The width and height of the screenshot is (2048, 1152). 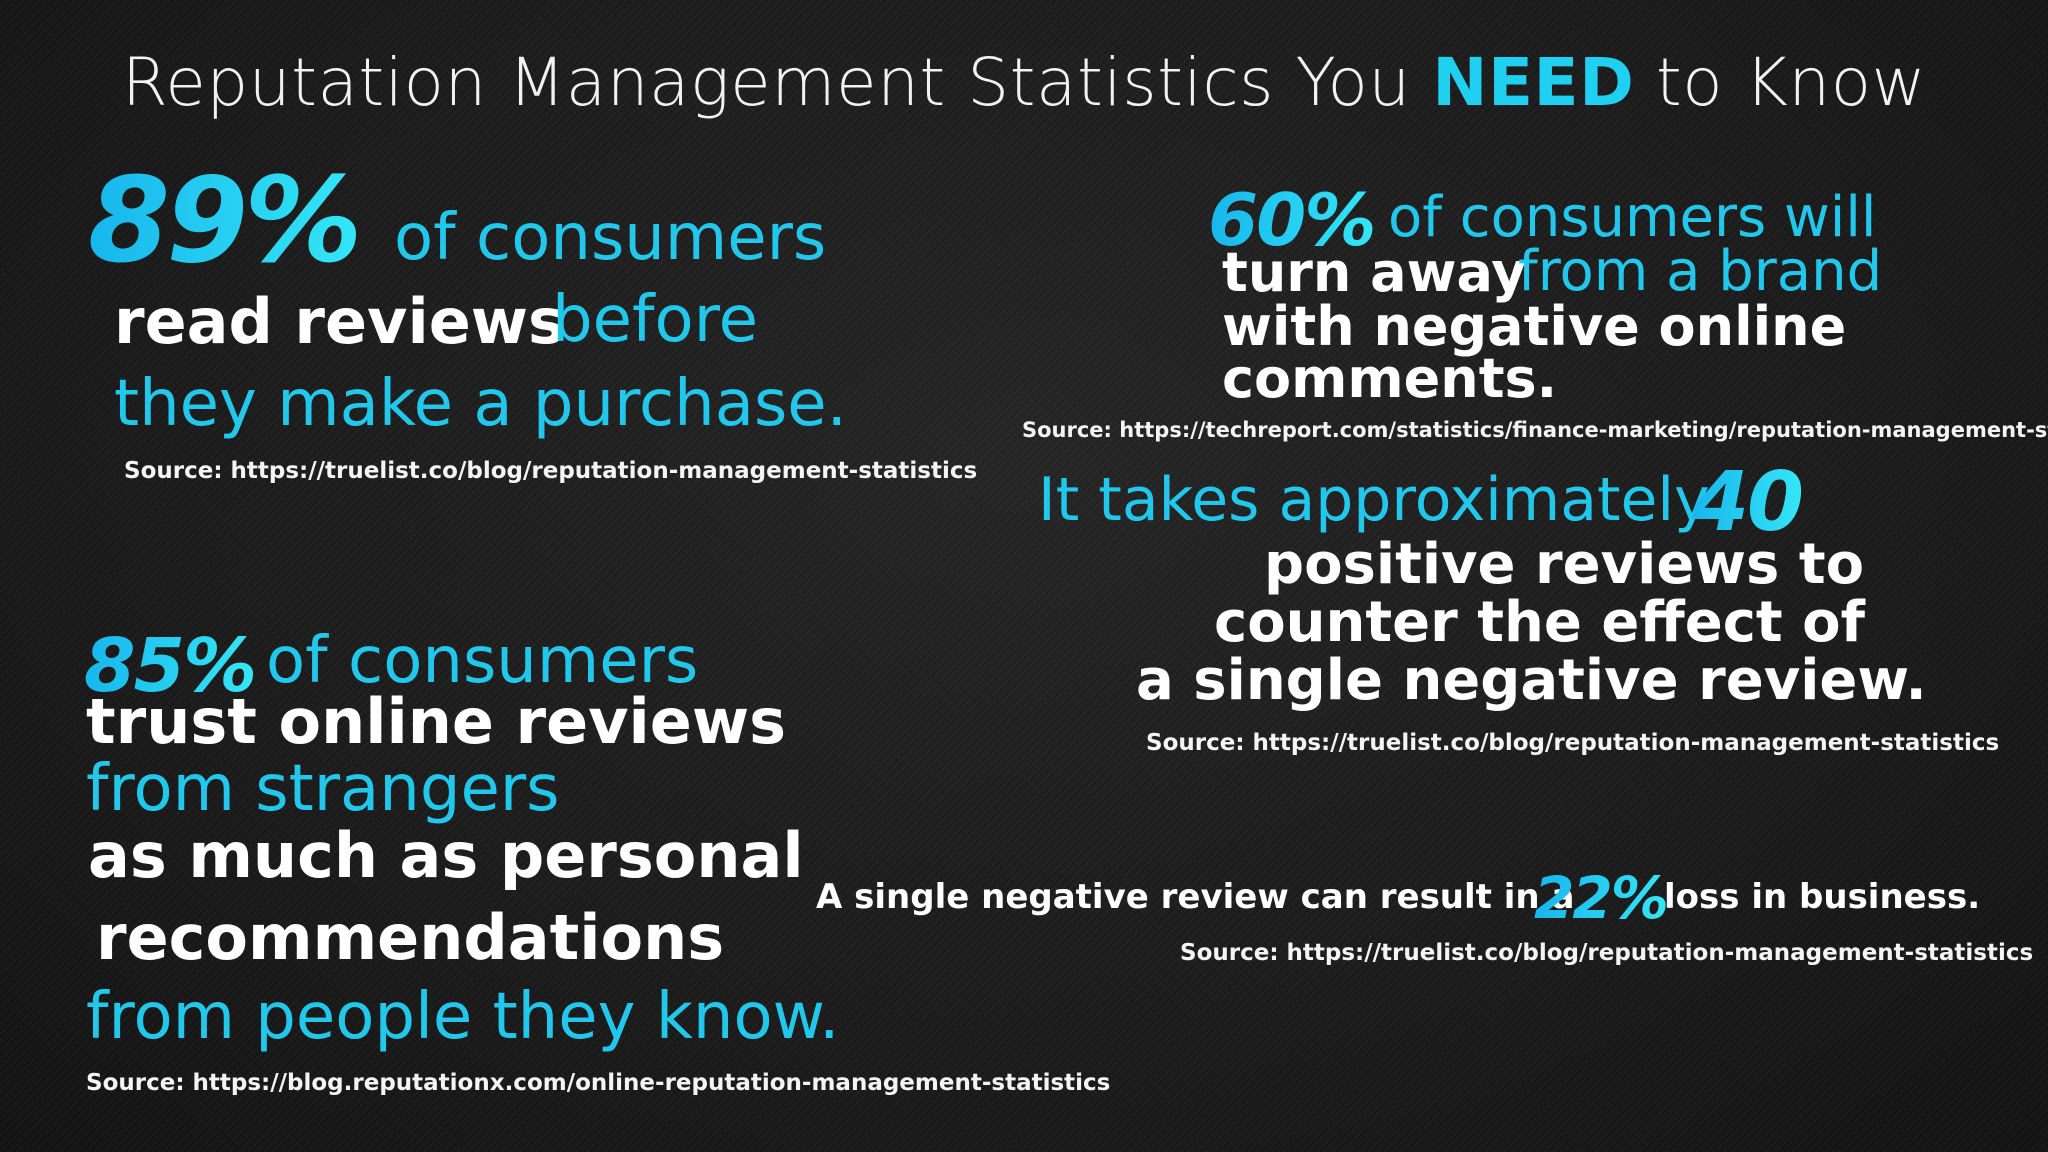 I want to click on stat-text: of consumers will, so click(x=1632, y=217).